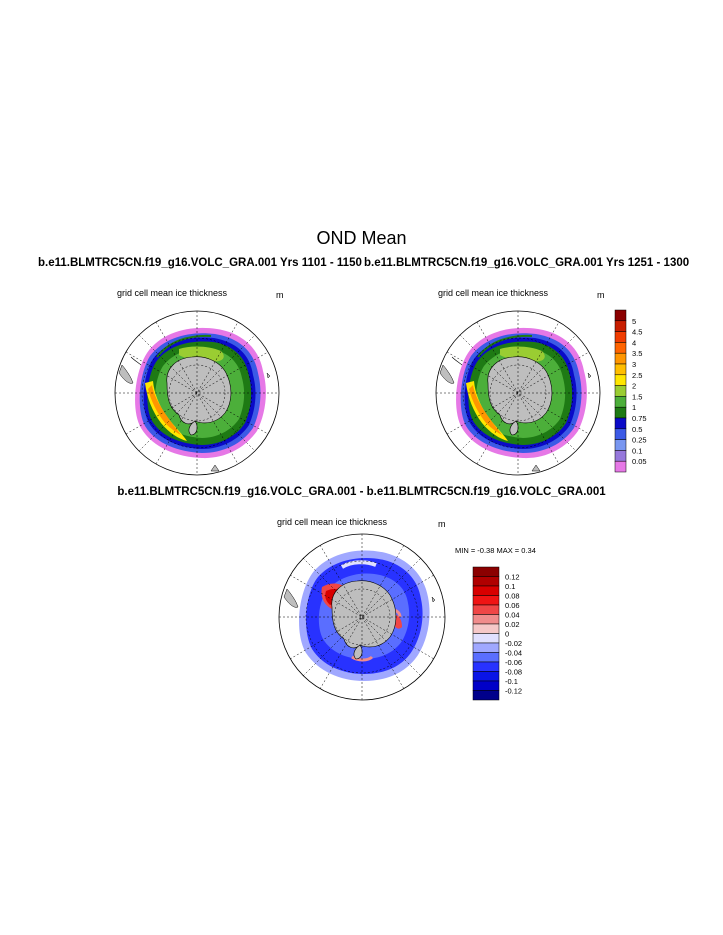  I want to click on difference-colorbar-label: 0.04, so click(512, 615).